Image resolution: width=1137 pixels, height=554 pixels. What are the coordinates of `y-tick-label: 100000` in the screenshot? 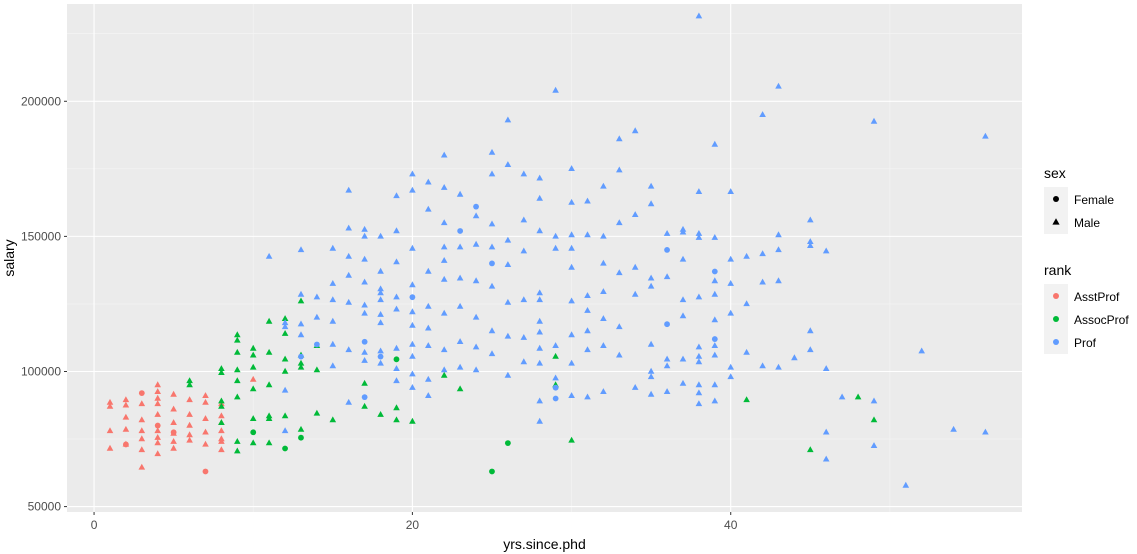 It's located at (41, 371).